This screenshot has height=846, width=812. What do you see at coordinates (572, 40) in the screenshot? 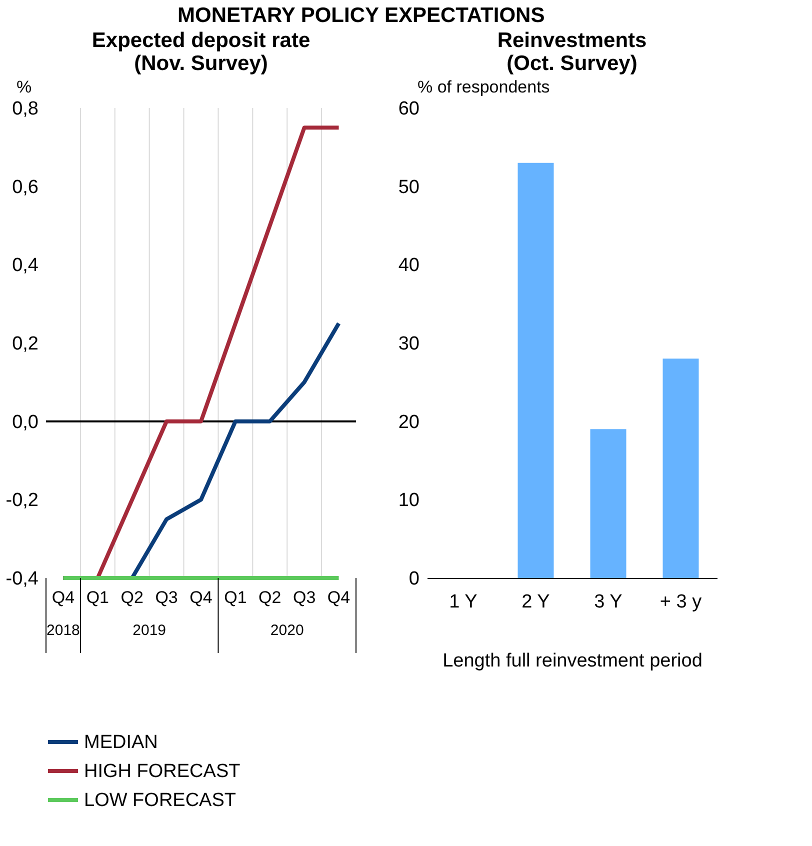
I see `text: Reinvestments` at bounding box center [572, 40].